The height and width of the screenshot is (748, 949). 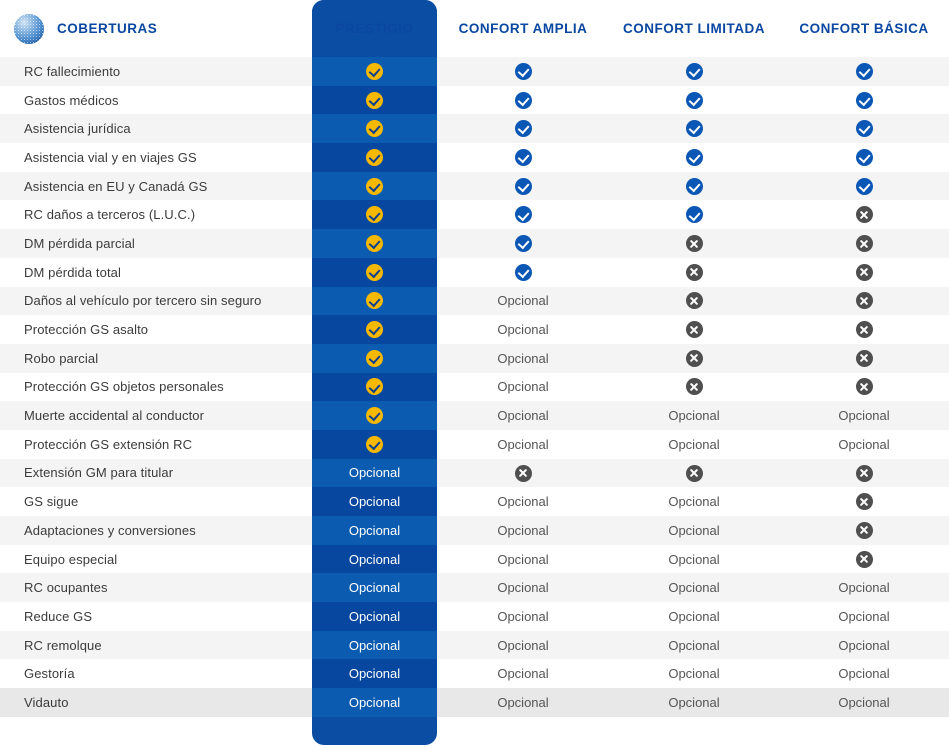 I want to click on table-row: Robo parcial Opcional, so click(x=474, y=358).